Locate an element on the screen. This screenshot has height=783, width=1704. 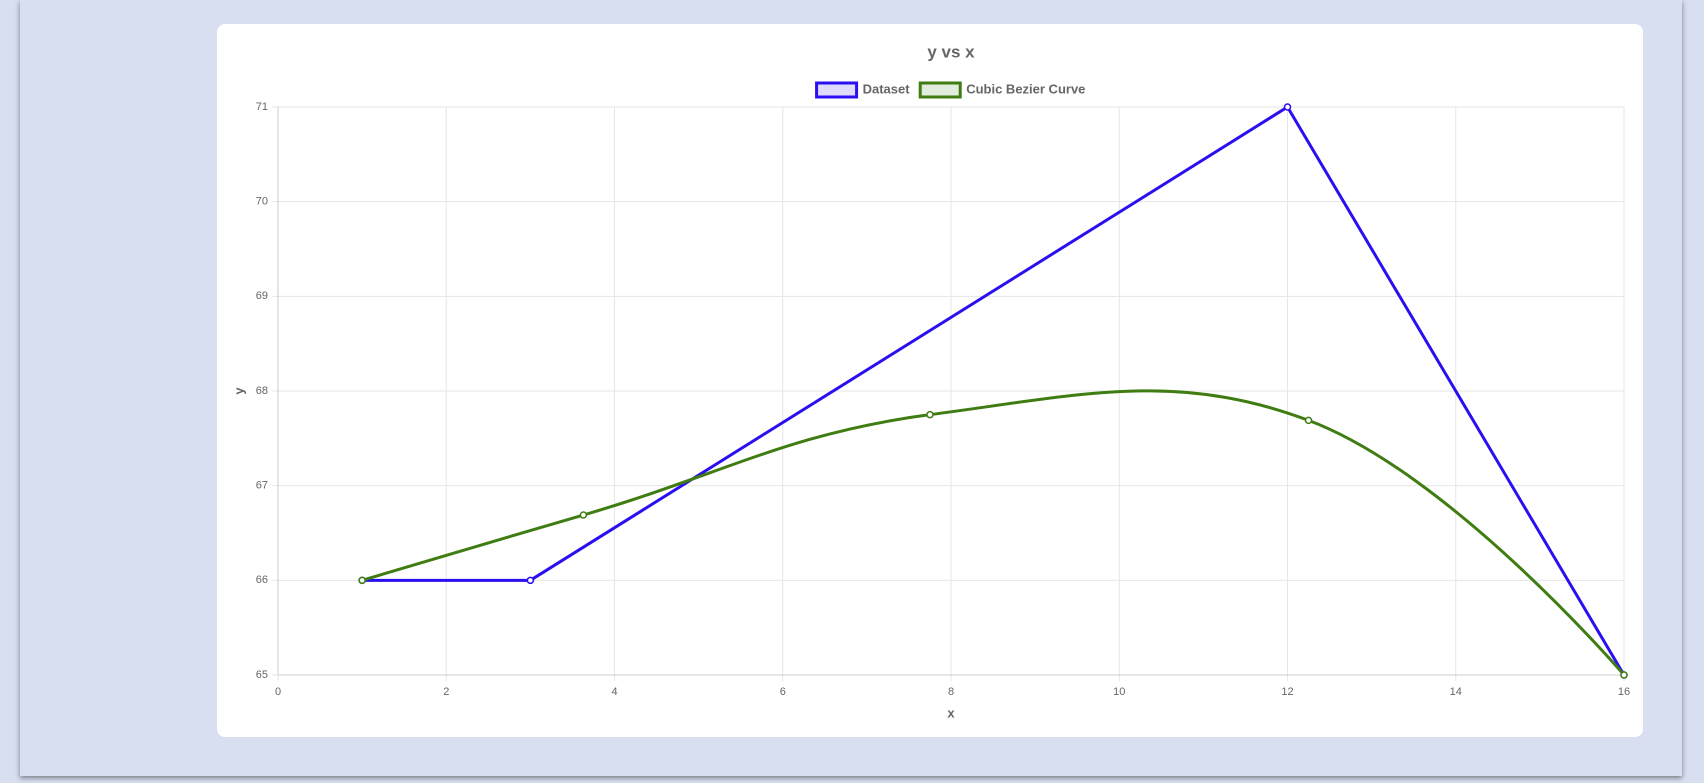
y-tick-label: 69 is located at coordinates (262, 296).